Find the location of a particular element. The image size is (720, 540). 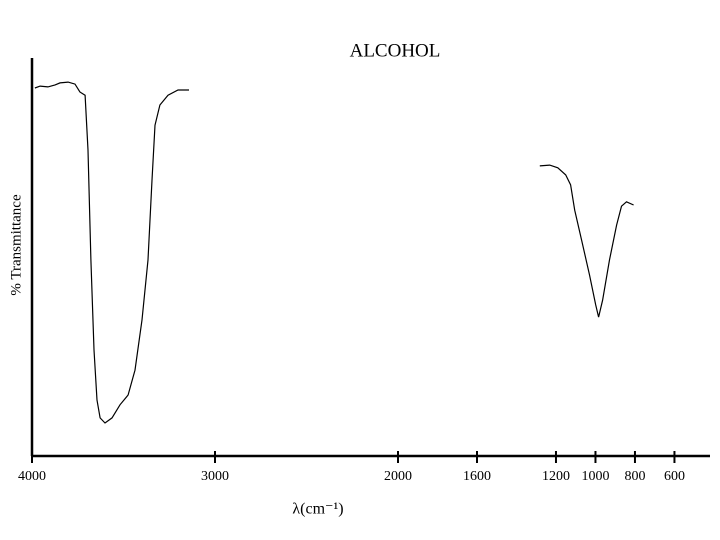

x-tick-label: 800 is located at coordinates (634, 476).